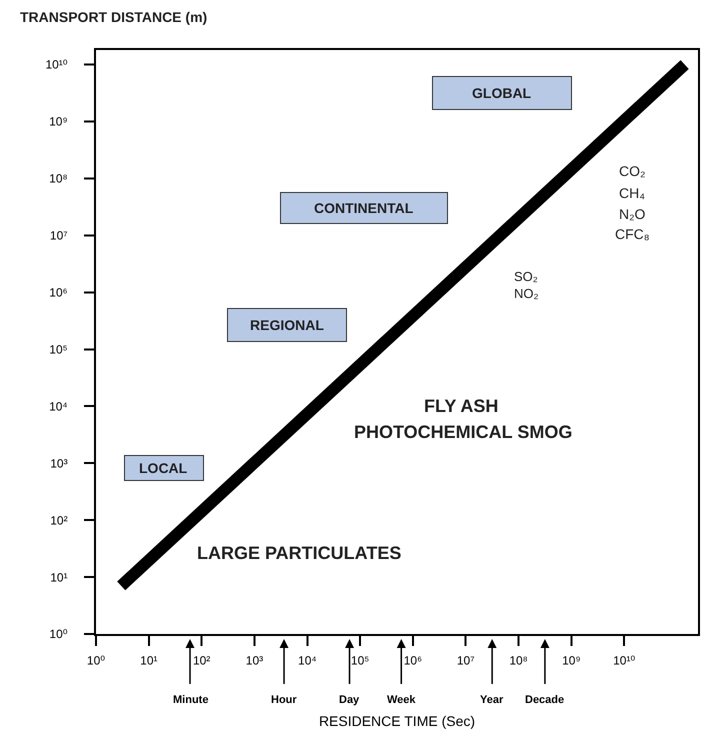 Image resolution: width=710 pixels, height=730 pixels. I want to click on annotation: GLOBAL, so click(502, 93).